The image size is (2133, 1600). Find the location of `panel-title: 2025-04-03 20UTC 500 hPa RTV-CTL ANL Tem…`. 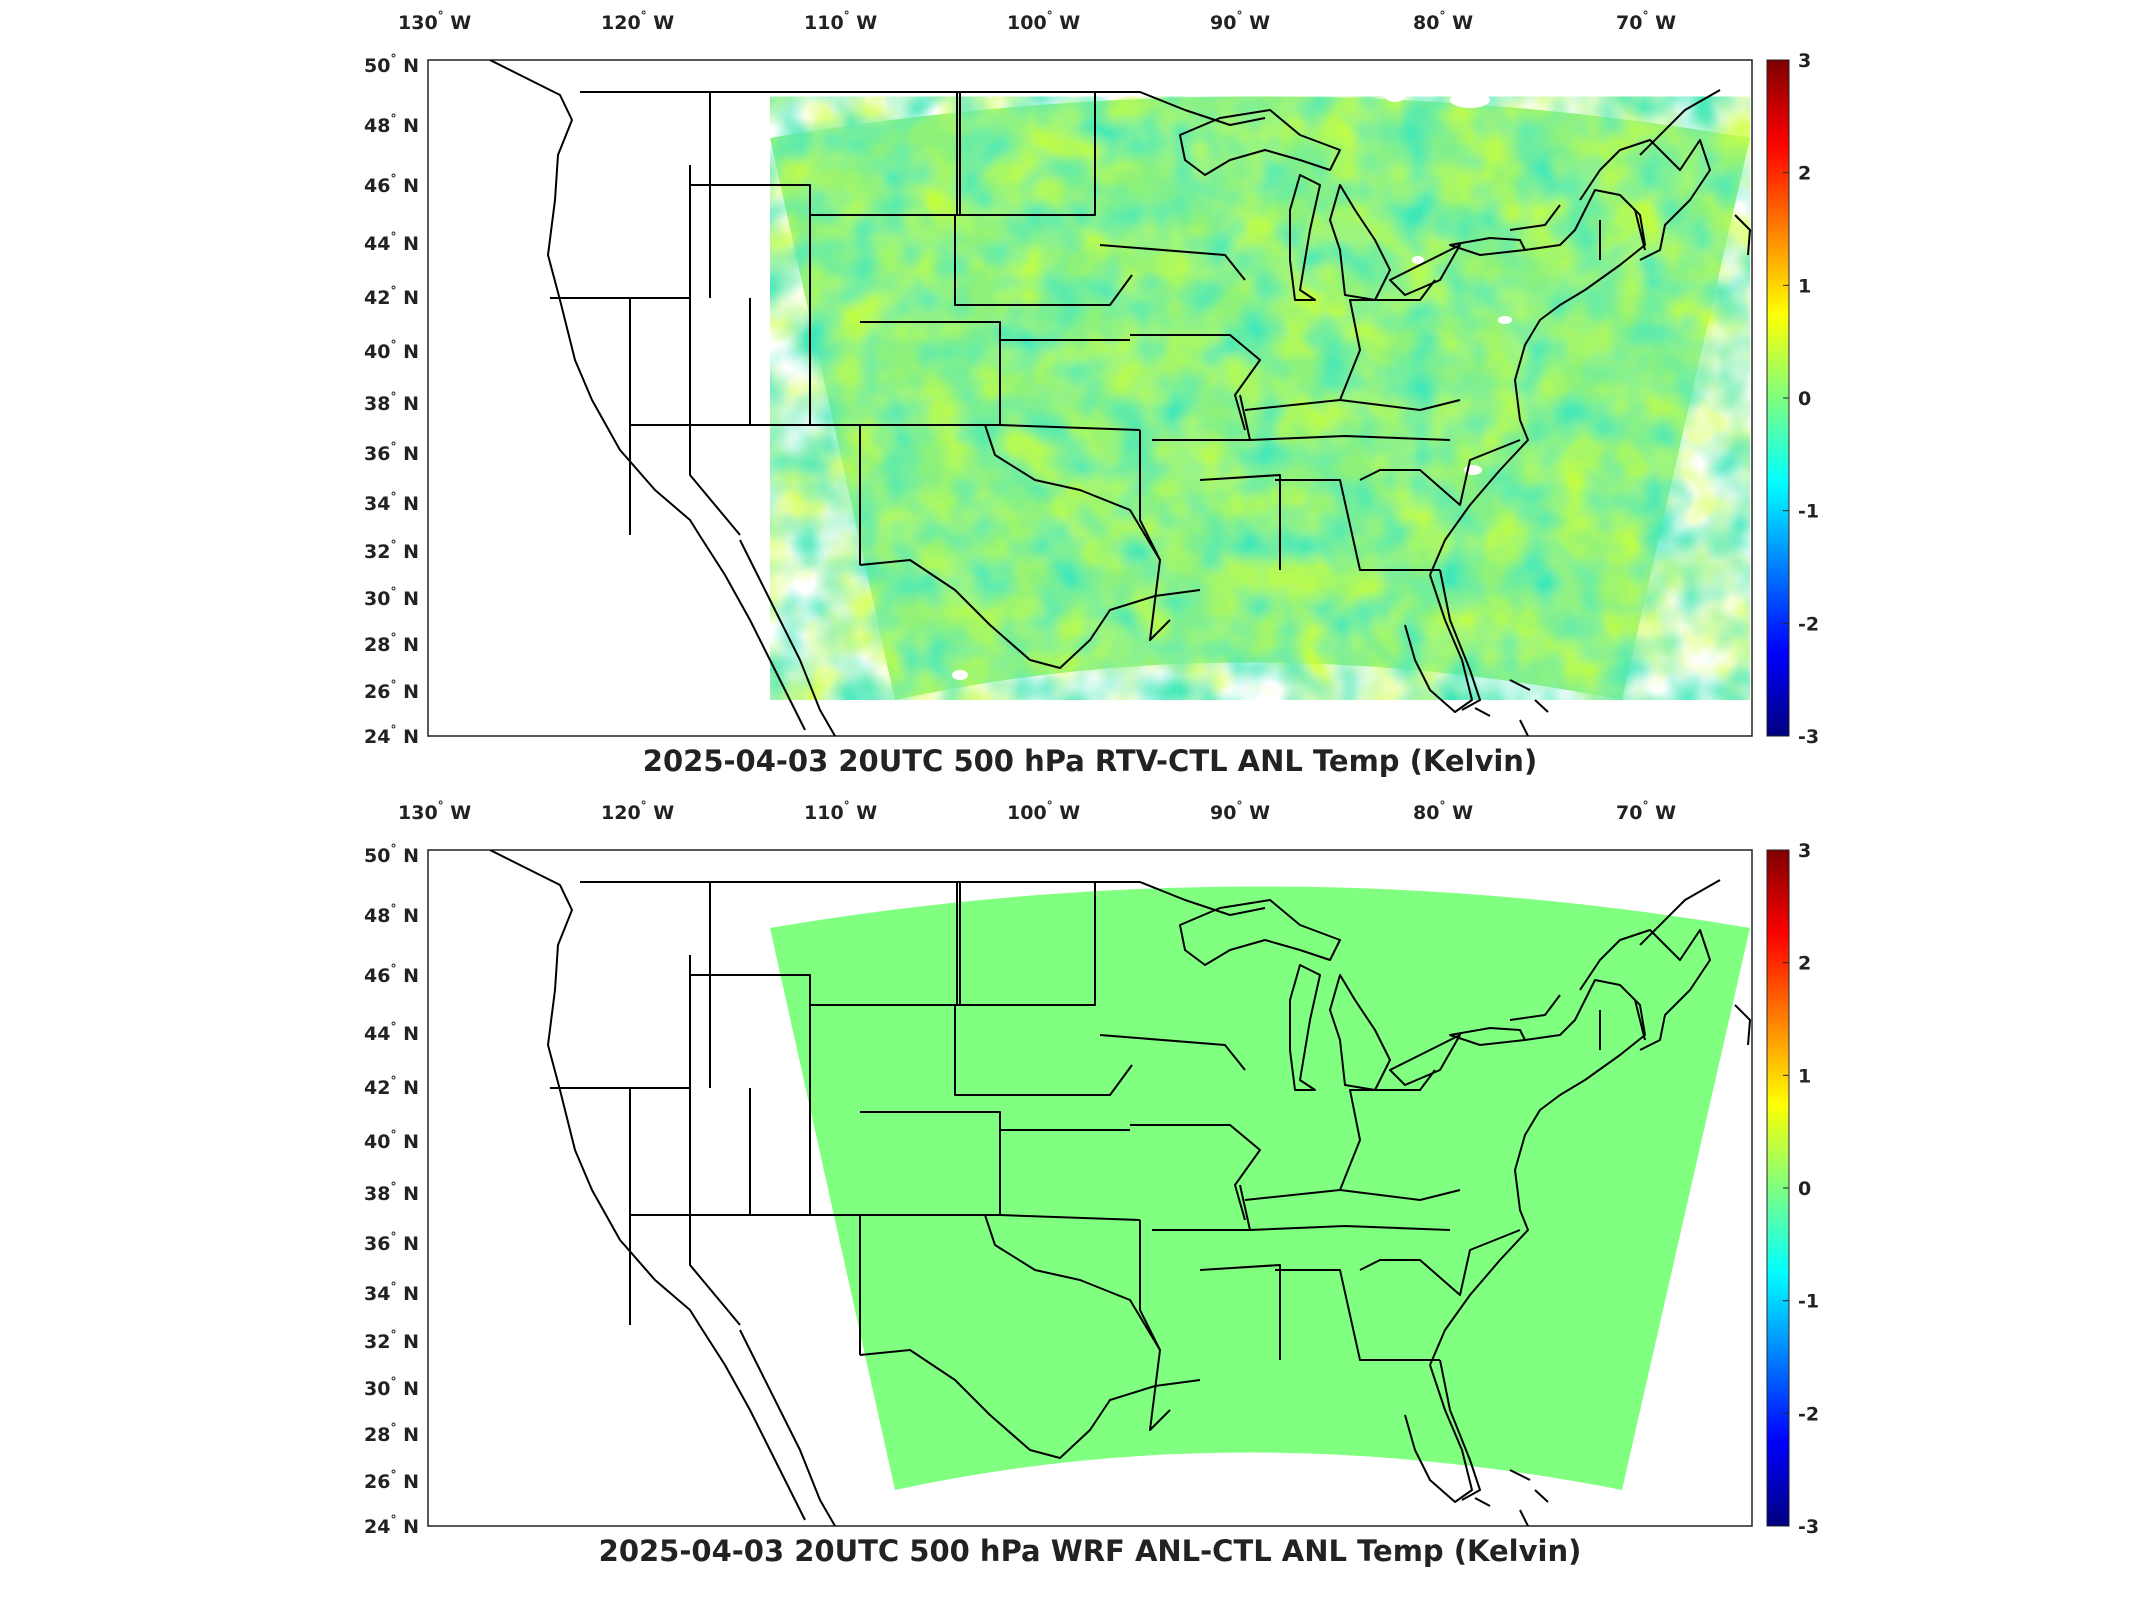

panel-title: 2025-04-03 20UTC 500 hPa RTV-CTL ANL Tem… is located at coordinates (1090, 761).